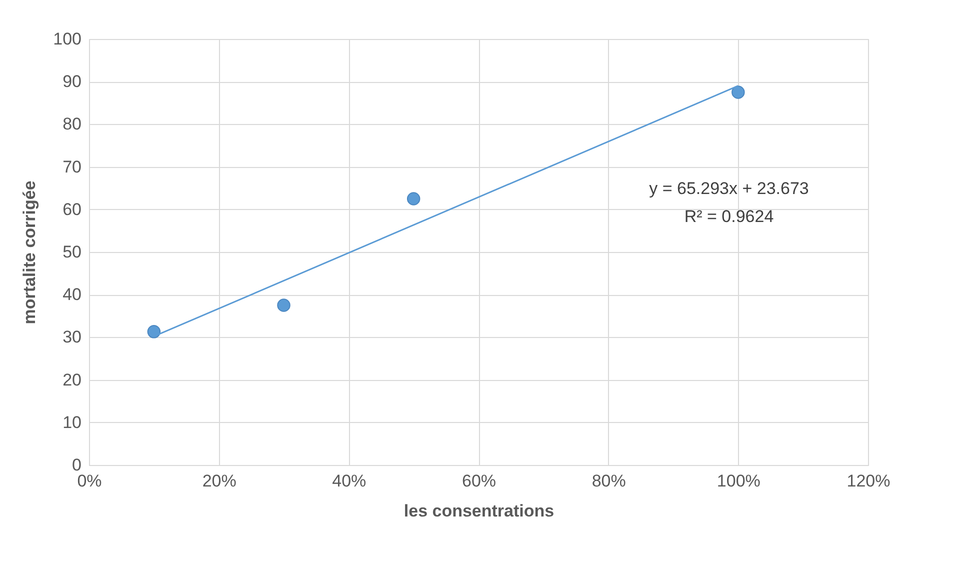  Describe the element at coordinates (72, 82) in the screenshot. I see `y-tick-label: 90` at that location.